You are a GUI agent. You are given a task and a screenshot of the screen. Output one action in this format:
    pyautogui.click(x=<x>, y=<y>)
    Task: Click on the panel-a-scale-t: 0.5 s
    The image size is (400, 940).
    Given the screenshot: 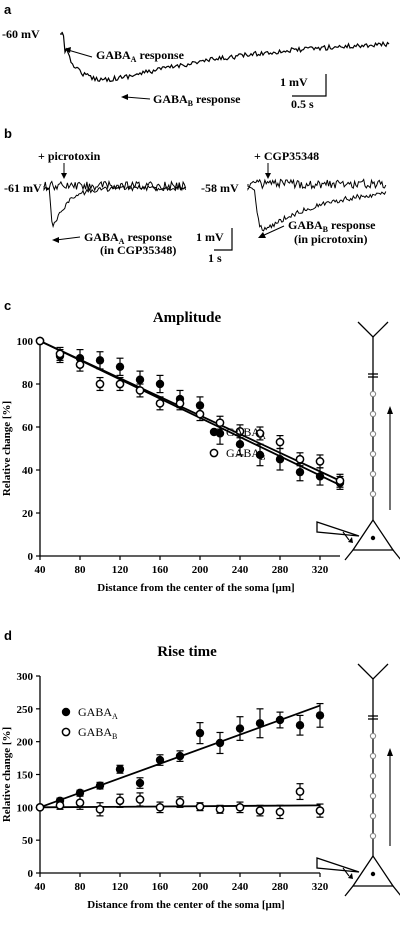 What is the action you would take?
    pyautogui.click(x=302, y=104)
    